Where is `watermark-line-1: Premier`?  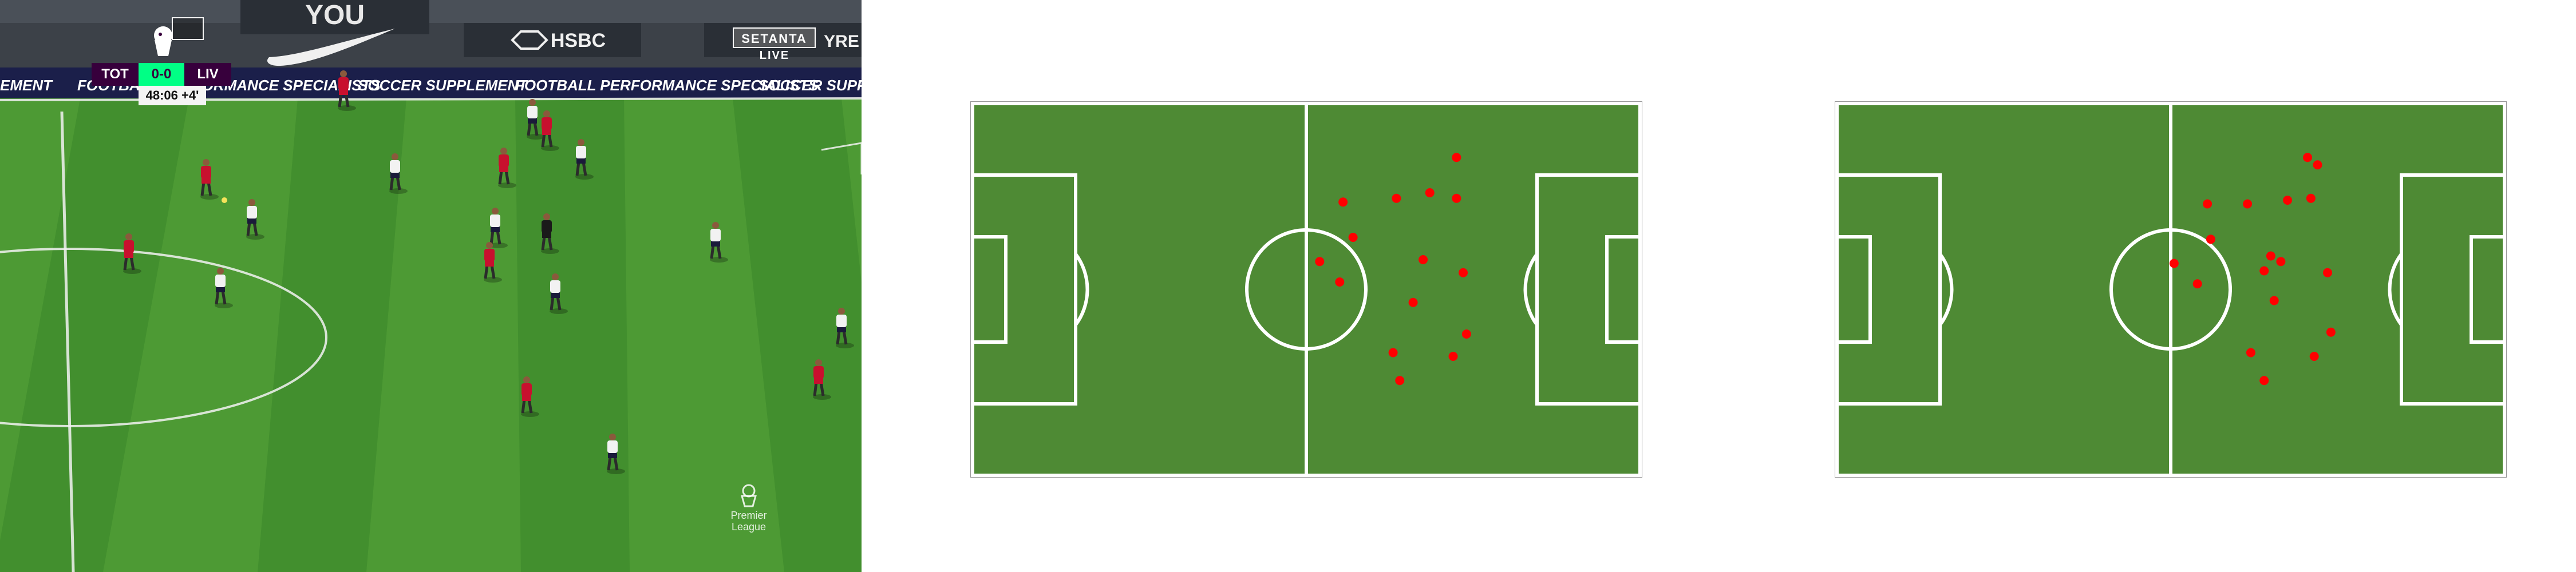
watermark-line-1: Premier is located at coordinates (748, 515).